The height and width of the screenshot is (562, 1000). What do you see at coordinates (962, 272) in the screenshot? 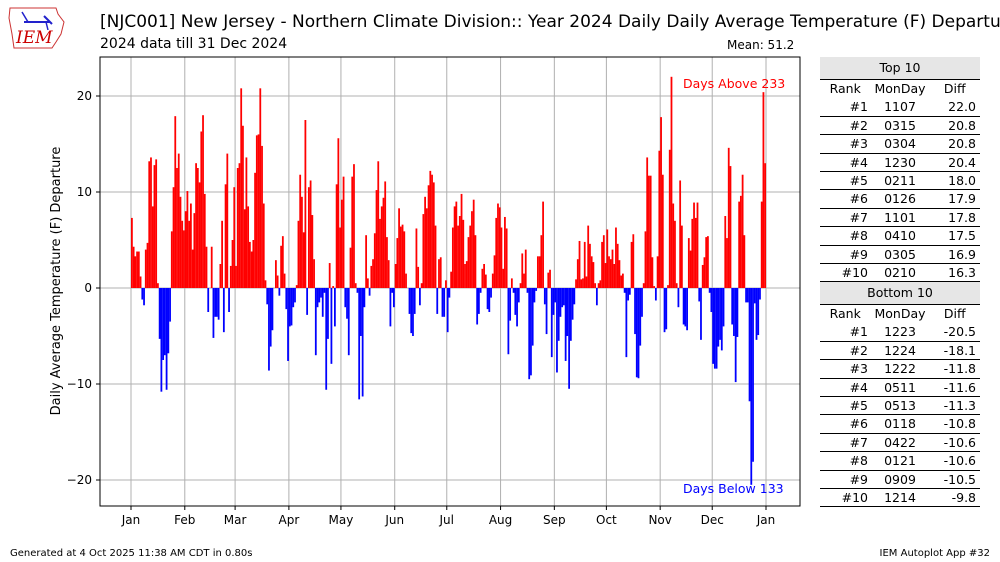
I see `diff-cell: 16.3` at bounding box center [962, 272].